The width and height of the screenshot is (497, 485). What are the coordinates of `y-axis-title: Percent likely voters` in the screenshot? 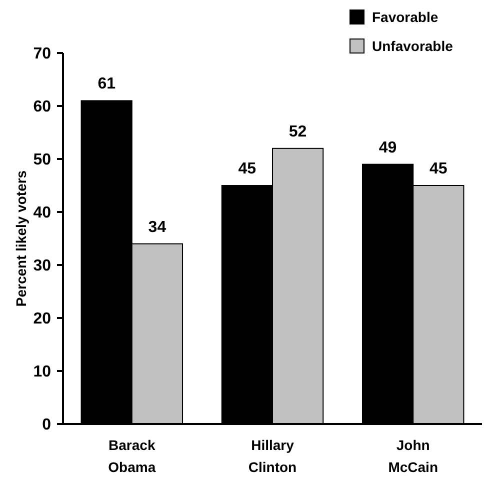 It's located at (21, 238).